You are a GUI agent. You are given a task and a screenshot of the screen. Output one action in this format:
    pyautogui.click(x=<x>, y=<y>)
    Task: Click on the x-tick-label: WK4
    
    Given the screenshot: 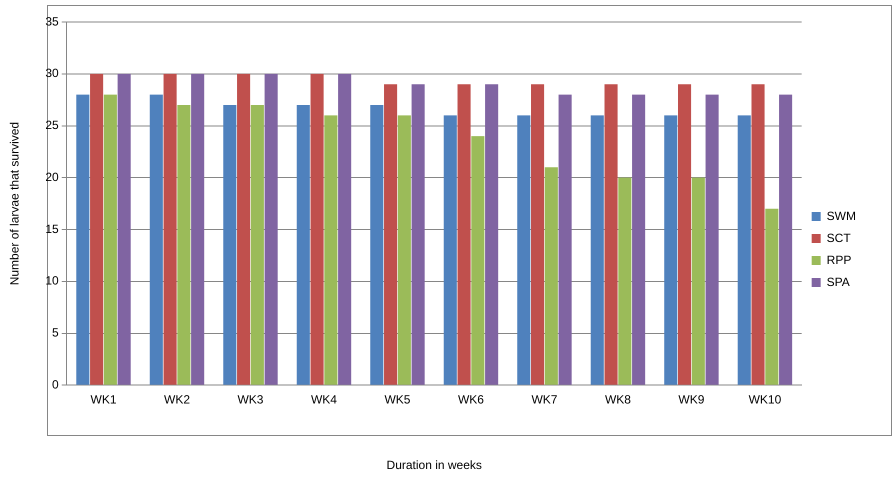 What is the action you would take?
    pyautogui.click(x=324, y=399)
    